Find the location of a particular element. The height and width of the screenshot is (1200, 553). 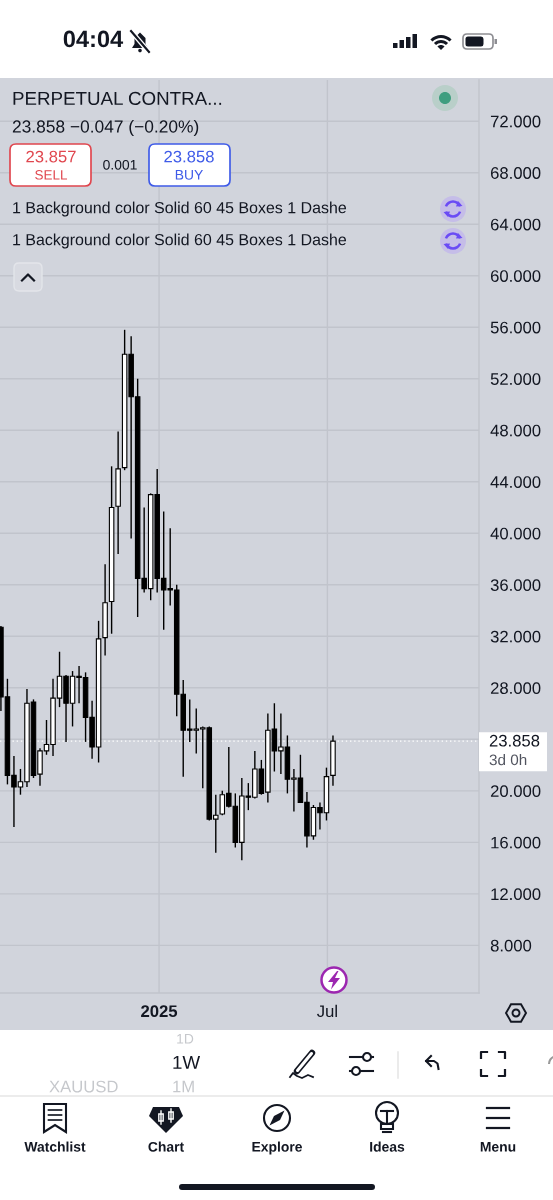

text: Menu is located at coordinates (498, 1147).